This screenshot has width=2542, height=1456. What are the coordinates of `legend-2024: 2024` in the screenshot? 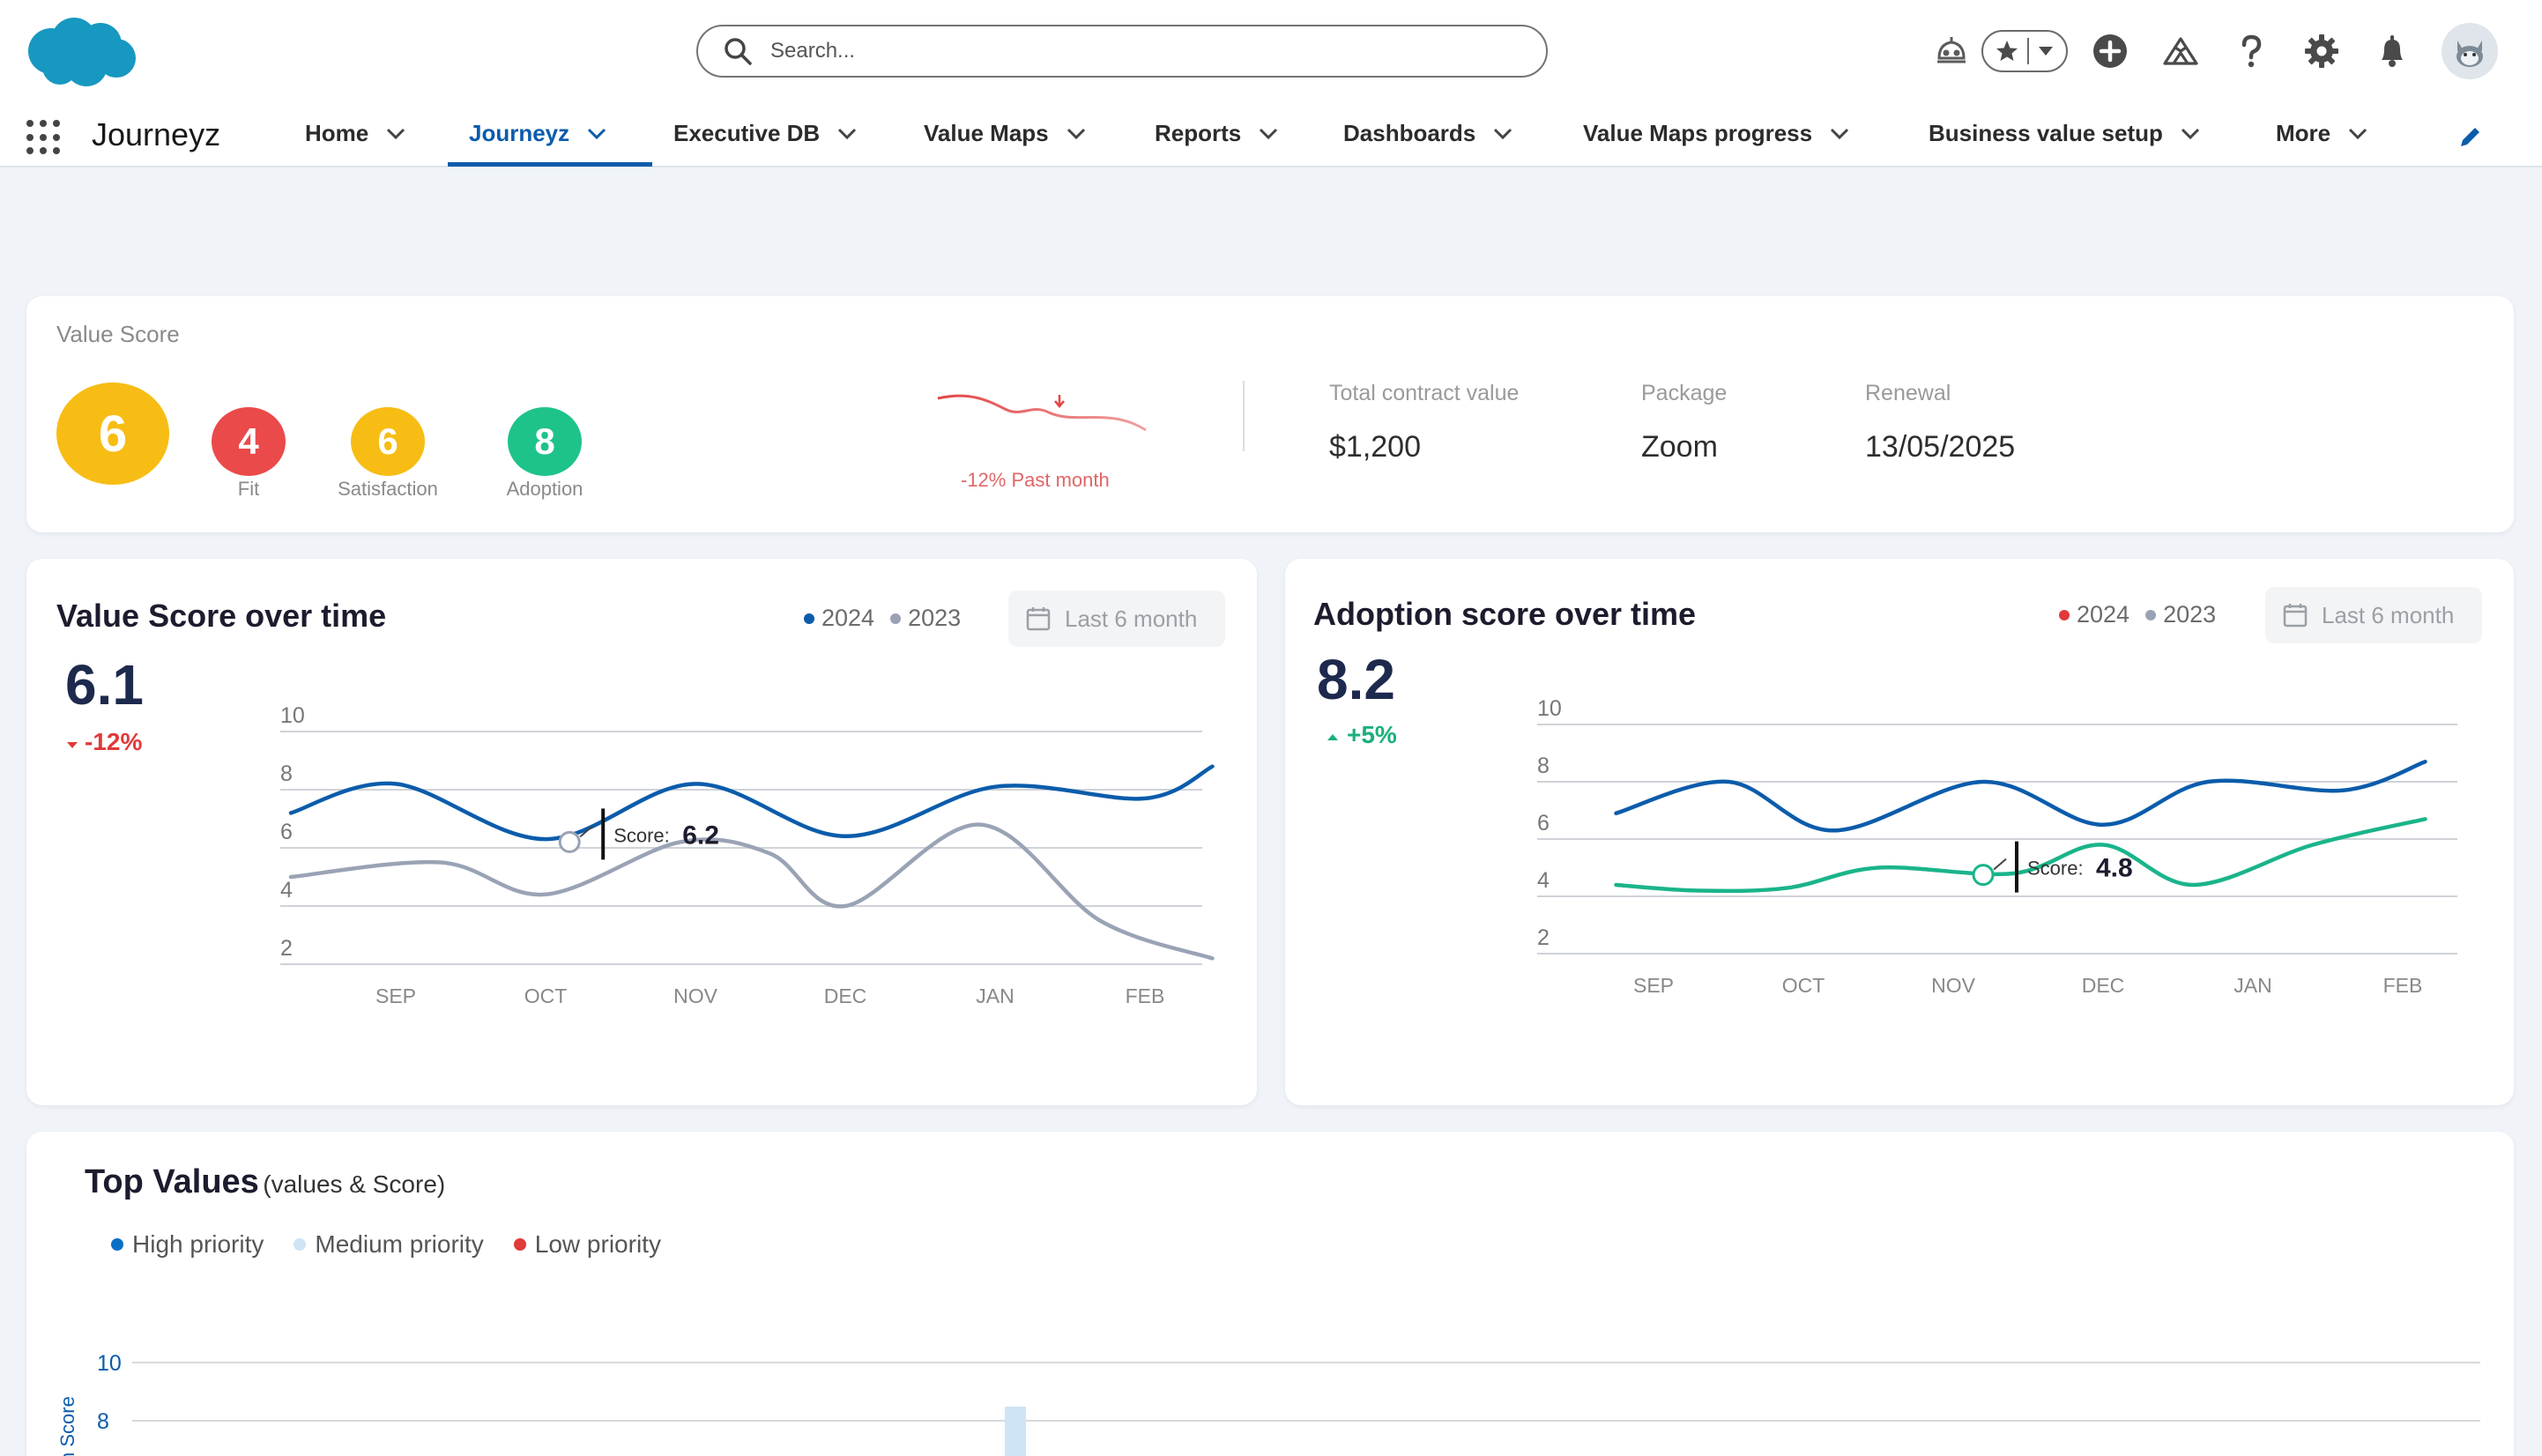 It's located at (839, 618).